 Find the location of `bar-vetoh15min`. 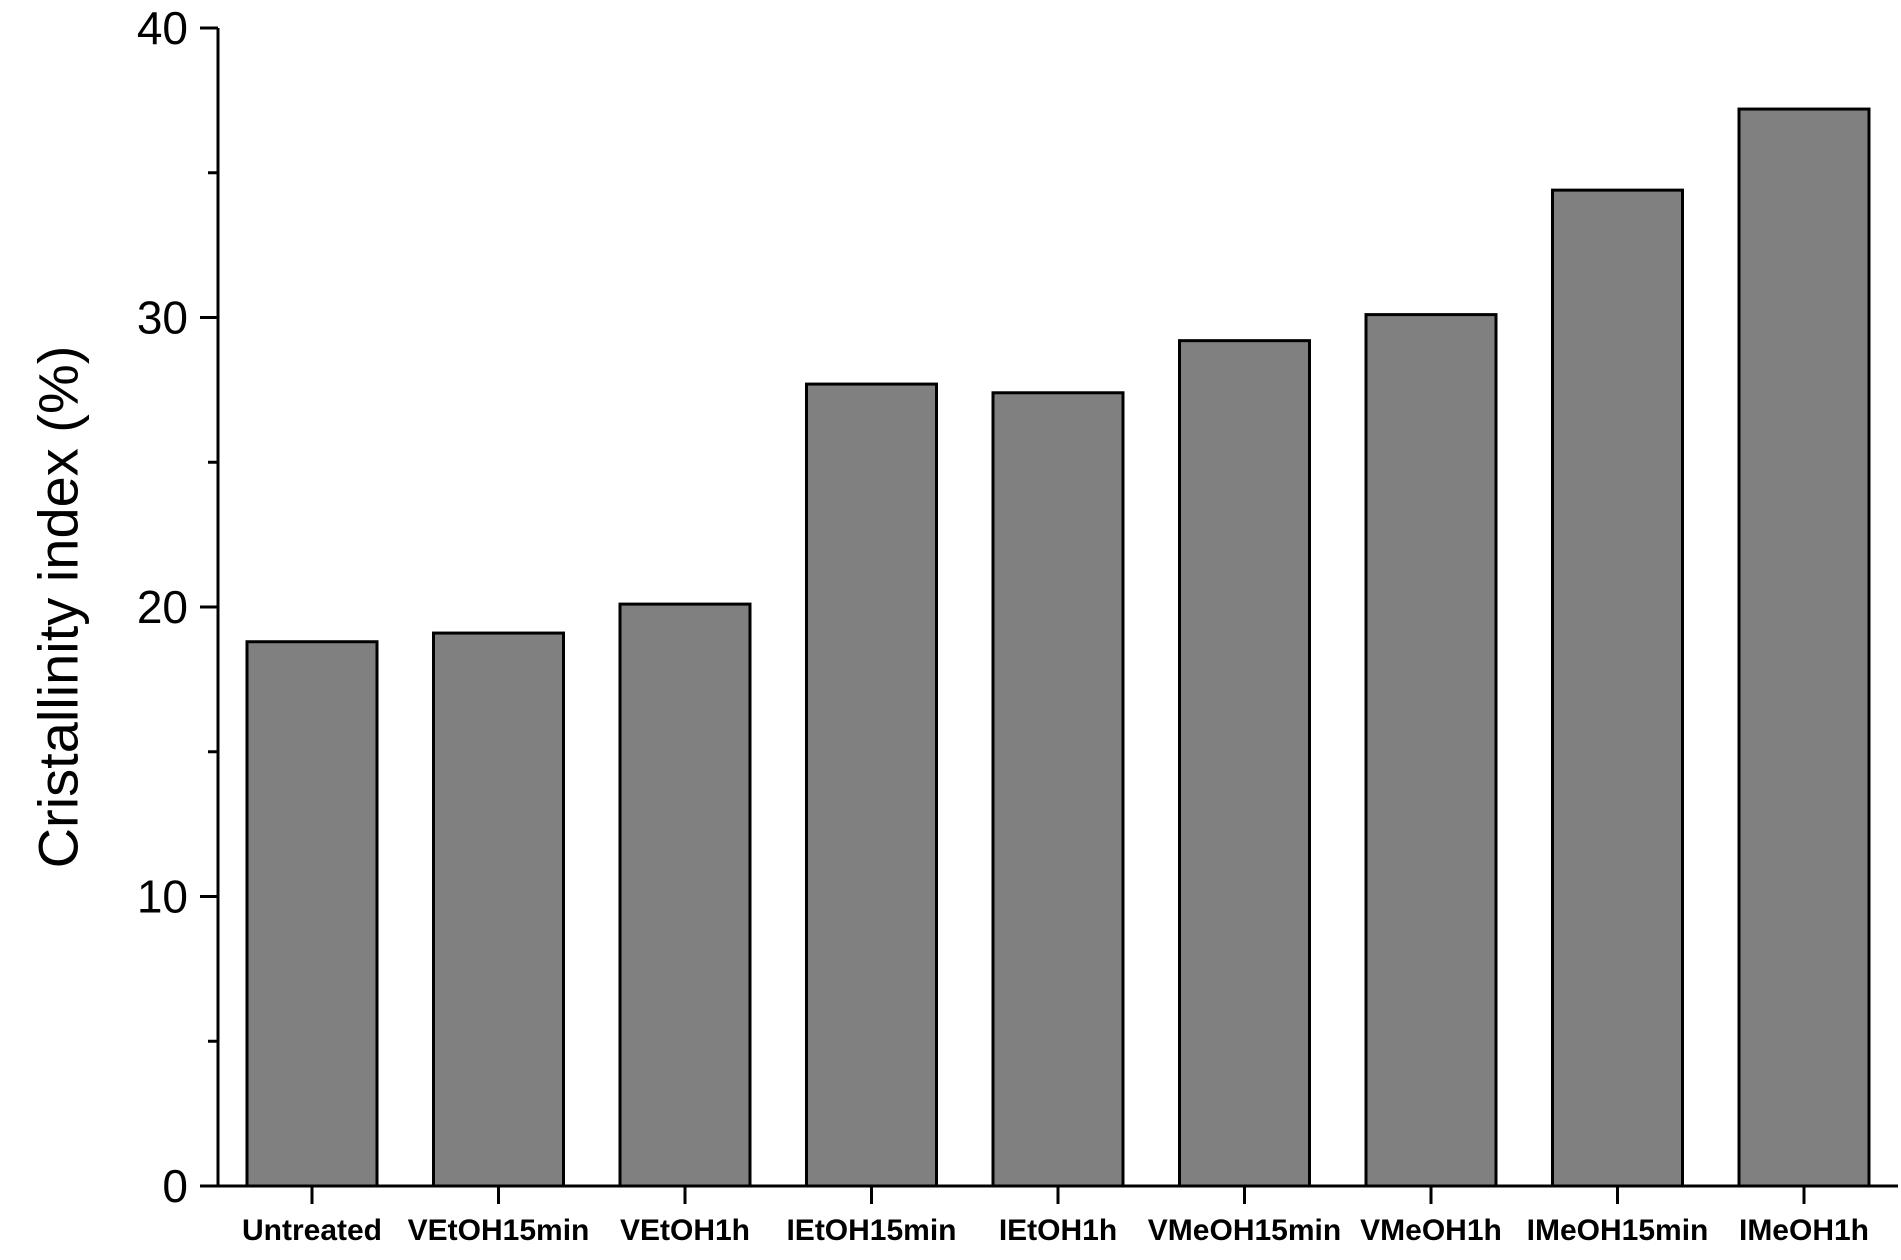

bar-vetoh15min is located at coordinates (498, 909).